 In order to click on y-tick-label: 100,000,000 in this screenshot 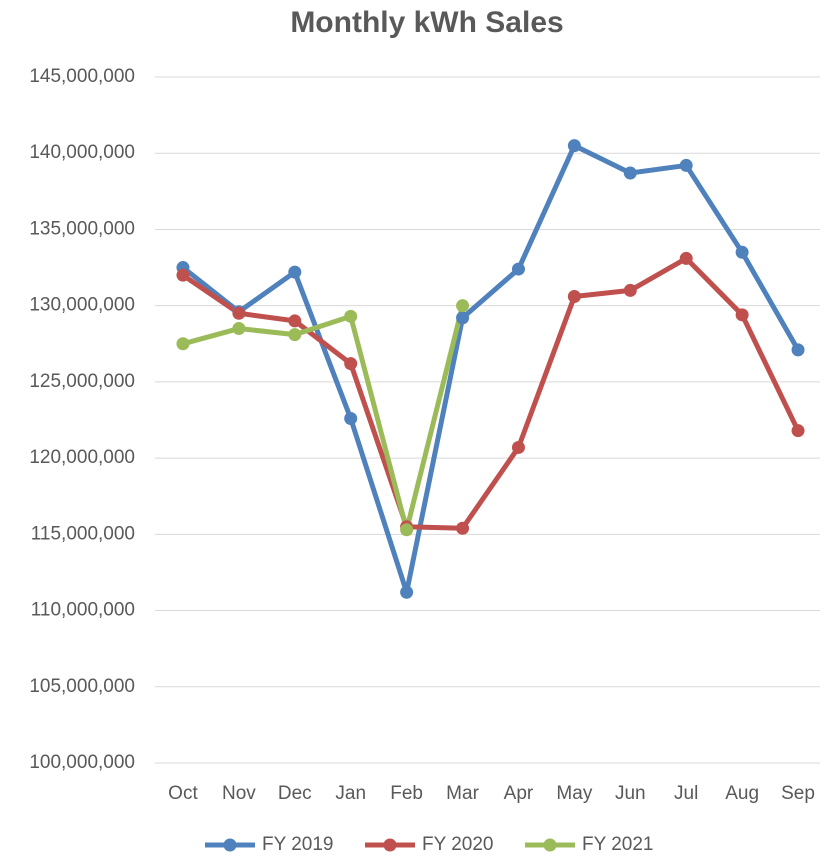, I will do `click(82, 762)`.